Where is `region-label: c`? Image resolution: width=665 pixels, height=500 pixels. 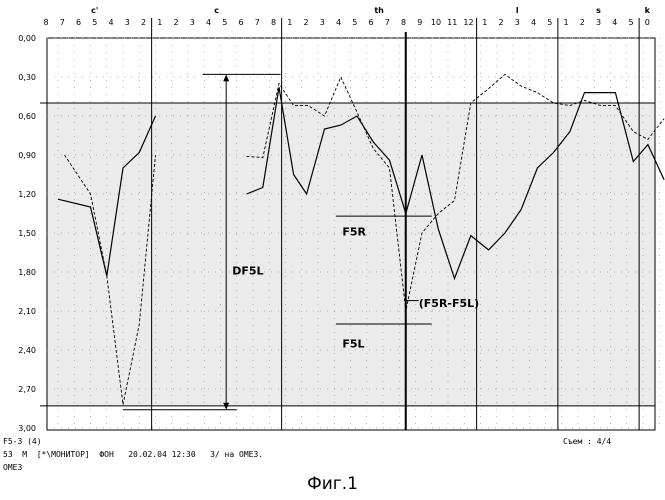
region-label: c is located at coordinates (216, 10).